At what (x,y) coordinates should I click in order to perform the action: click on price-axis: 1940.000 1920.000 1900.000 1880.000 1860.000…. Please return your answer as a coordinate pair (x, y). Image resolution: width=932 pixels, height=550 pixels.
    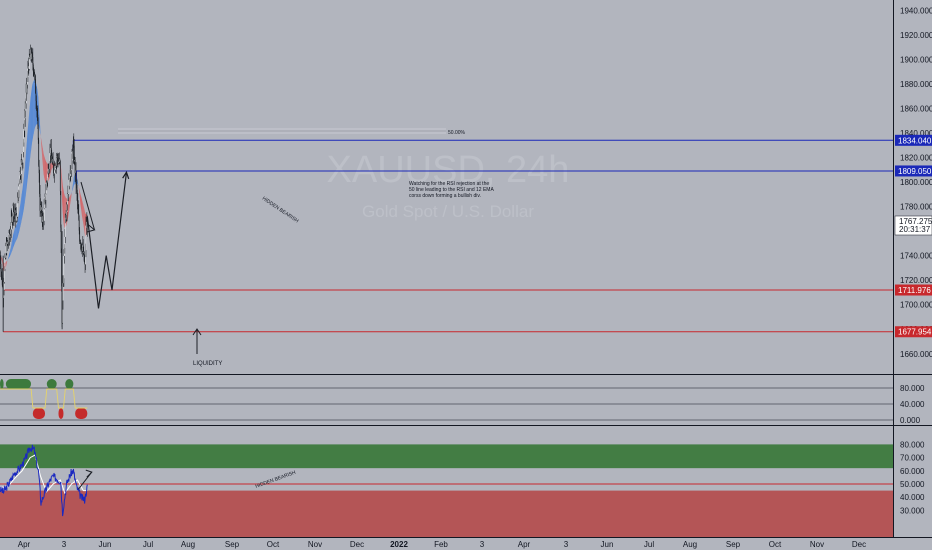
    Looking at the image, I should click on (916, 260).